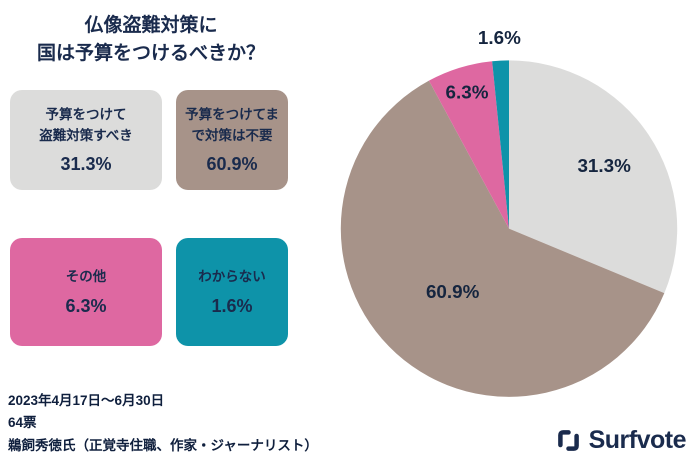 This screenshot has width=700, height=467. Describe the element at coordinates (86, 115) in the screenshot. I see `legend-label-line1: 予算をつけて` at that location.